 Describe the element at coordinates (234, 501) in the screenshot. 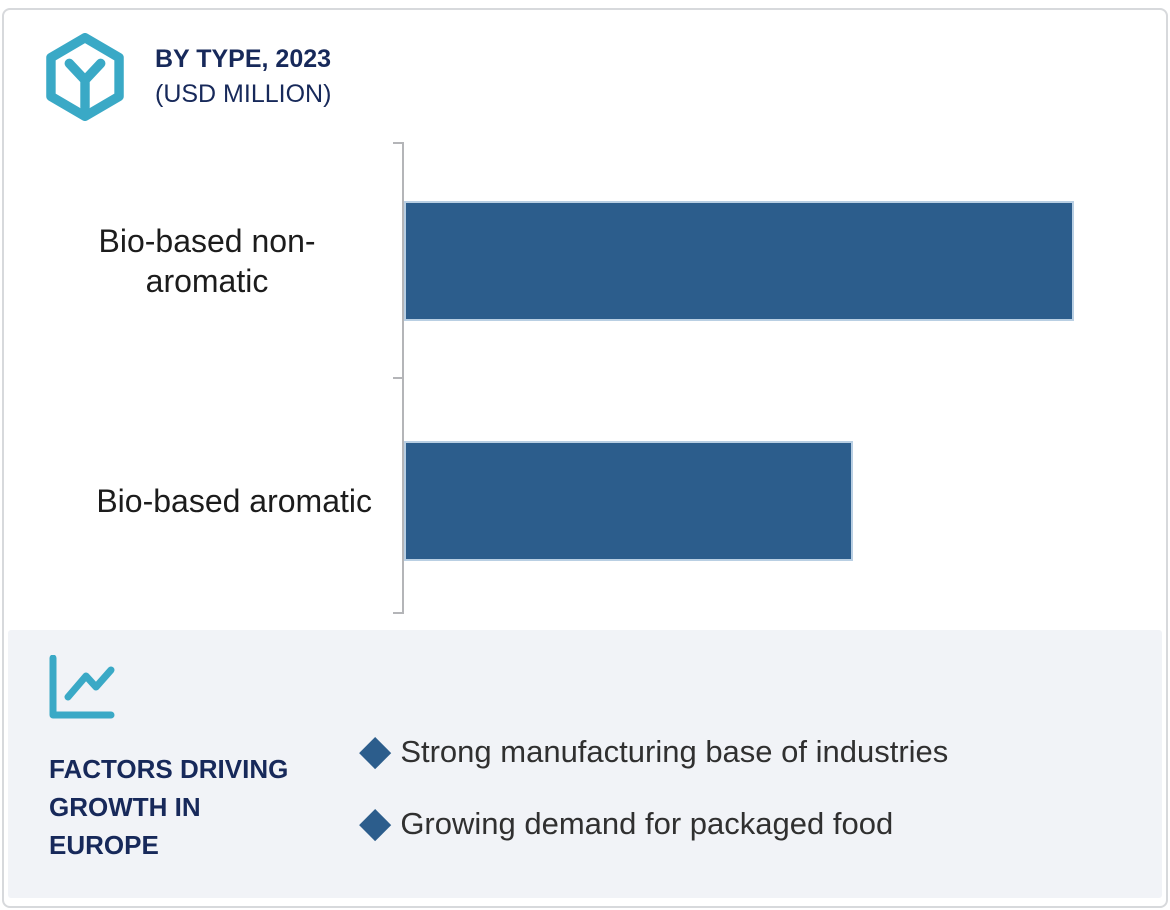

I see `category-label-text: Bio-based aromatic` at that location.